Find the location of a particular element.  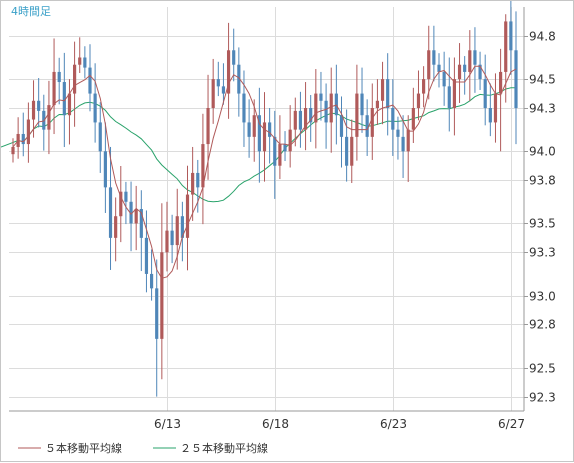

x-tick-label: 6/23 is located at coordinates (393, 424).